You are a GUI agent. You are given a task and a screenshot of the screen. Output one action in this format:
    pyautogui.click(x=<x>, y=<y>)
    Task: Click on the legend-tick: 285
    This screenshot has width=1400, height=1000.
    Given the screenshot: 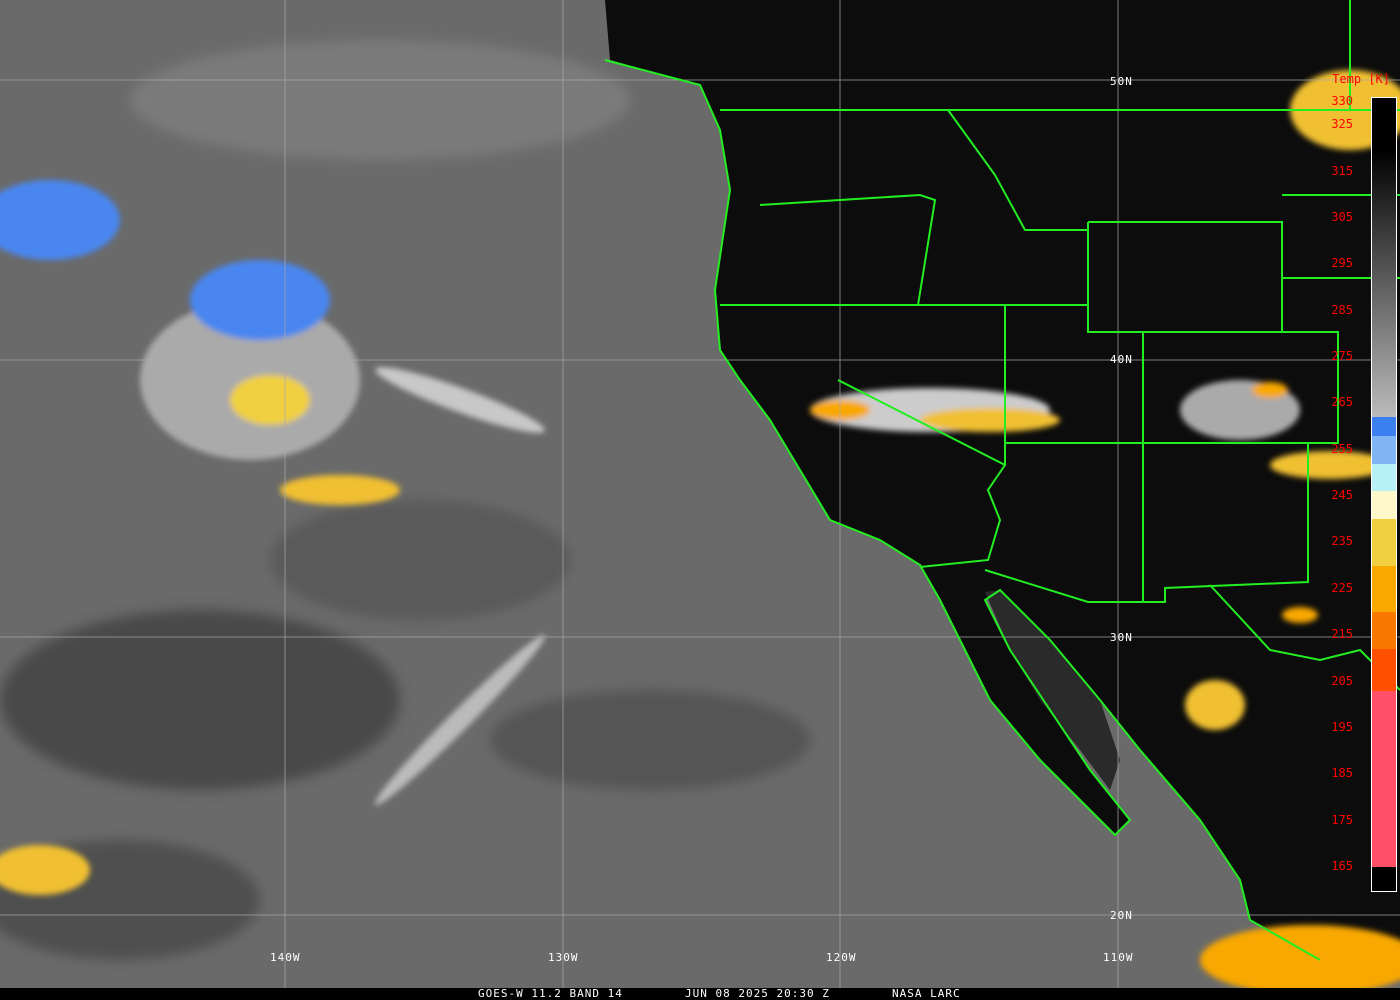 What is the action you would take?
    pyautogui.click(x=1342, y=309)
    